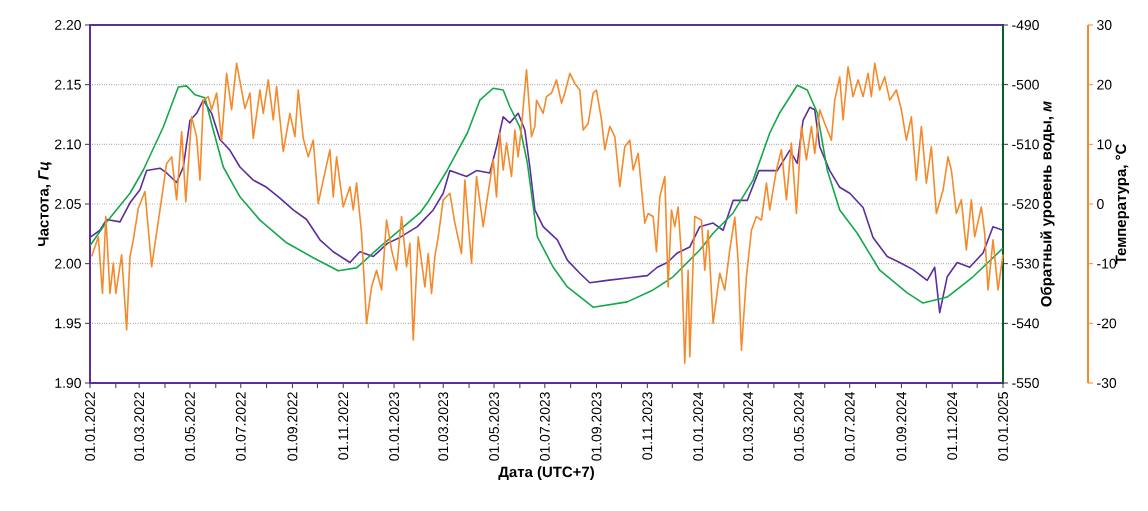  Describe the element at coordinates (1122, 204) in the screenshot. I see `y3-axis-title: Температура, °C` at that location.